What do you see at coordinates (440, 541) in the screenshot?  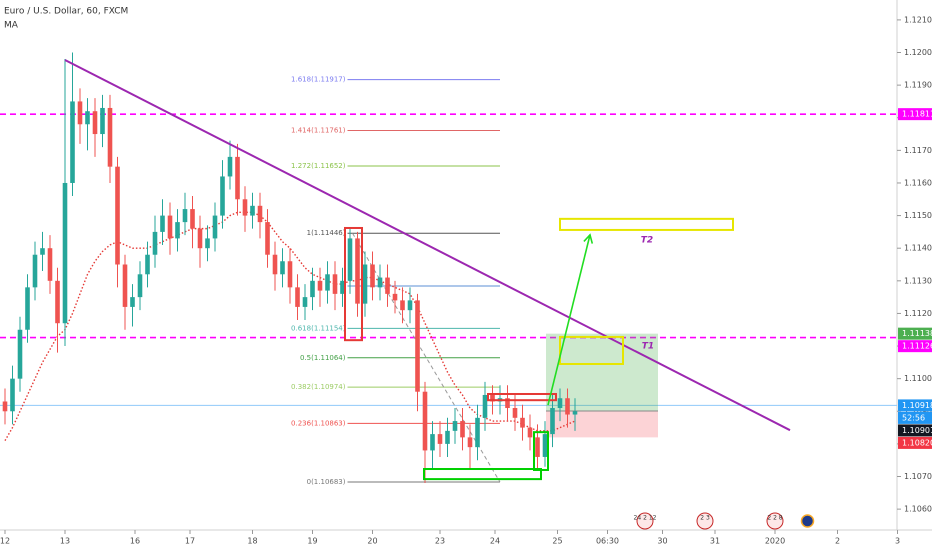 I see `x-tick-label: 23` at bounding box center [440, 541].